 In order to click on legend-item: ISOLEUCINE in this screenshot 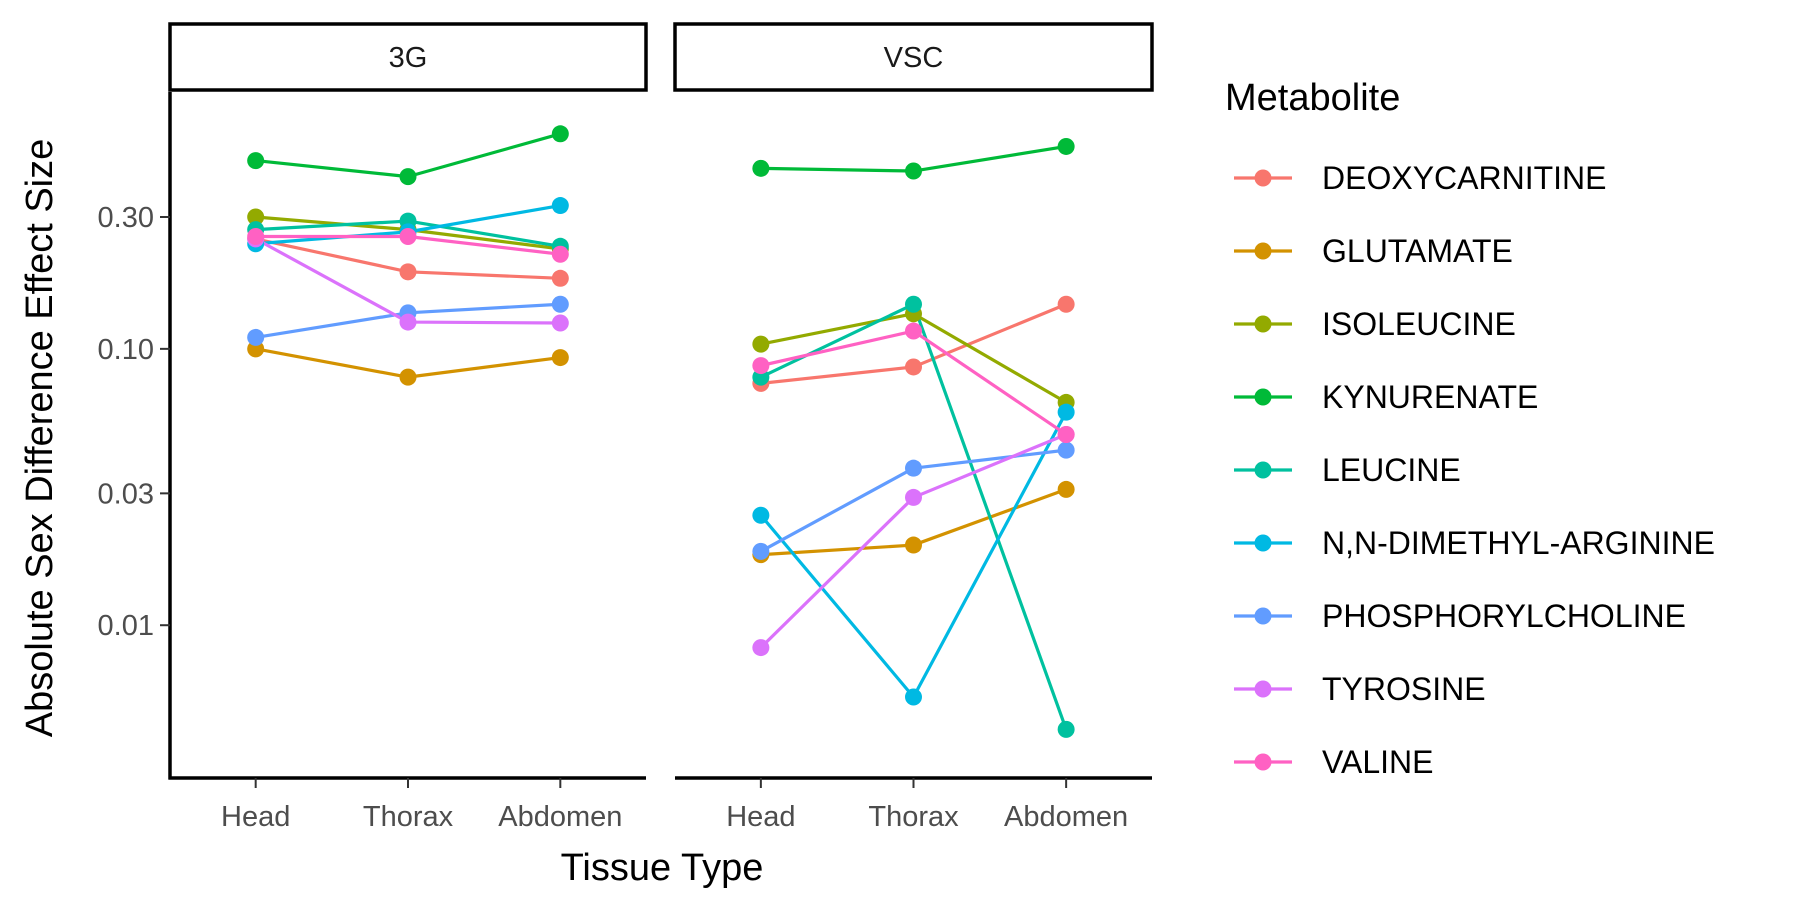, I will do `click(1375, 324)`.